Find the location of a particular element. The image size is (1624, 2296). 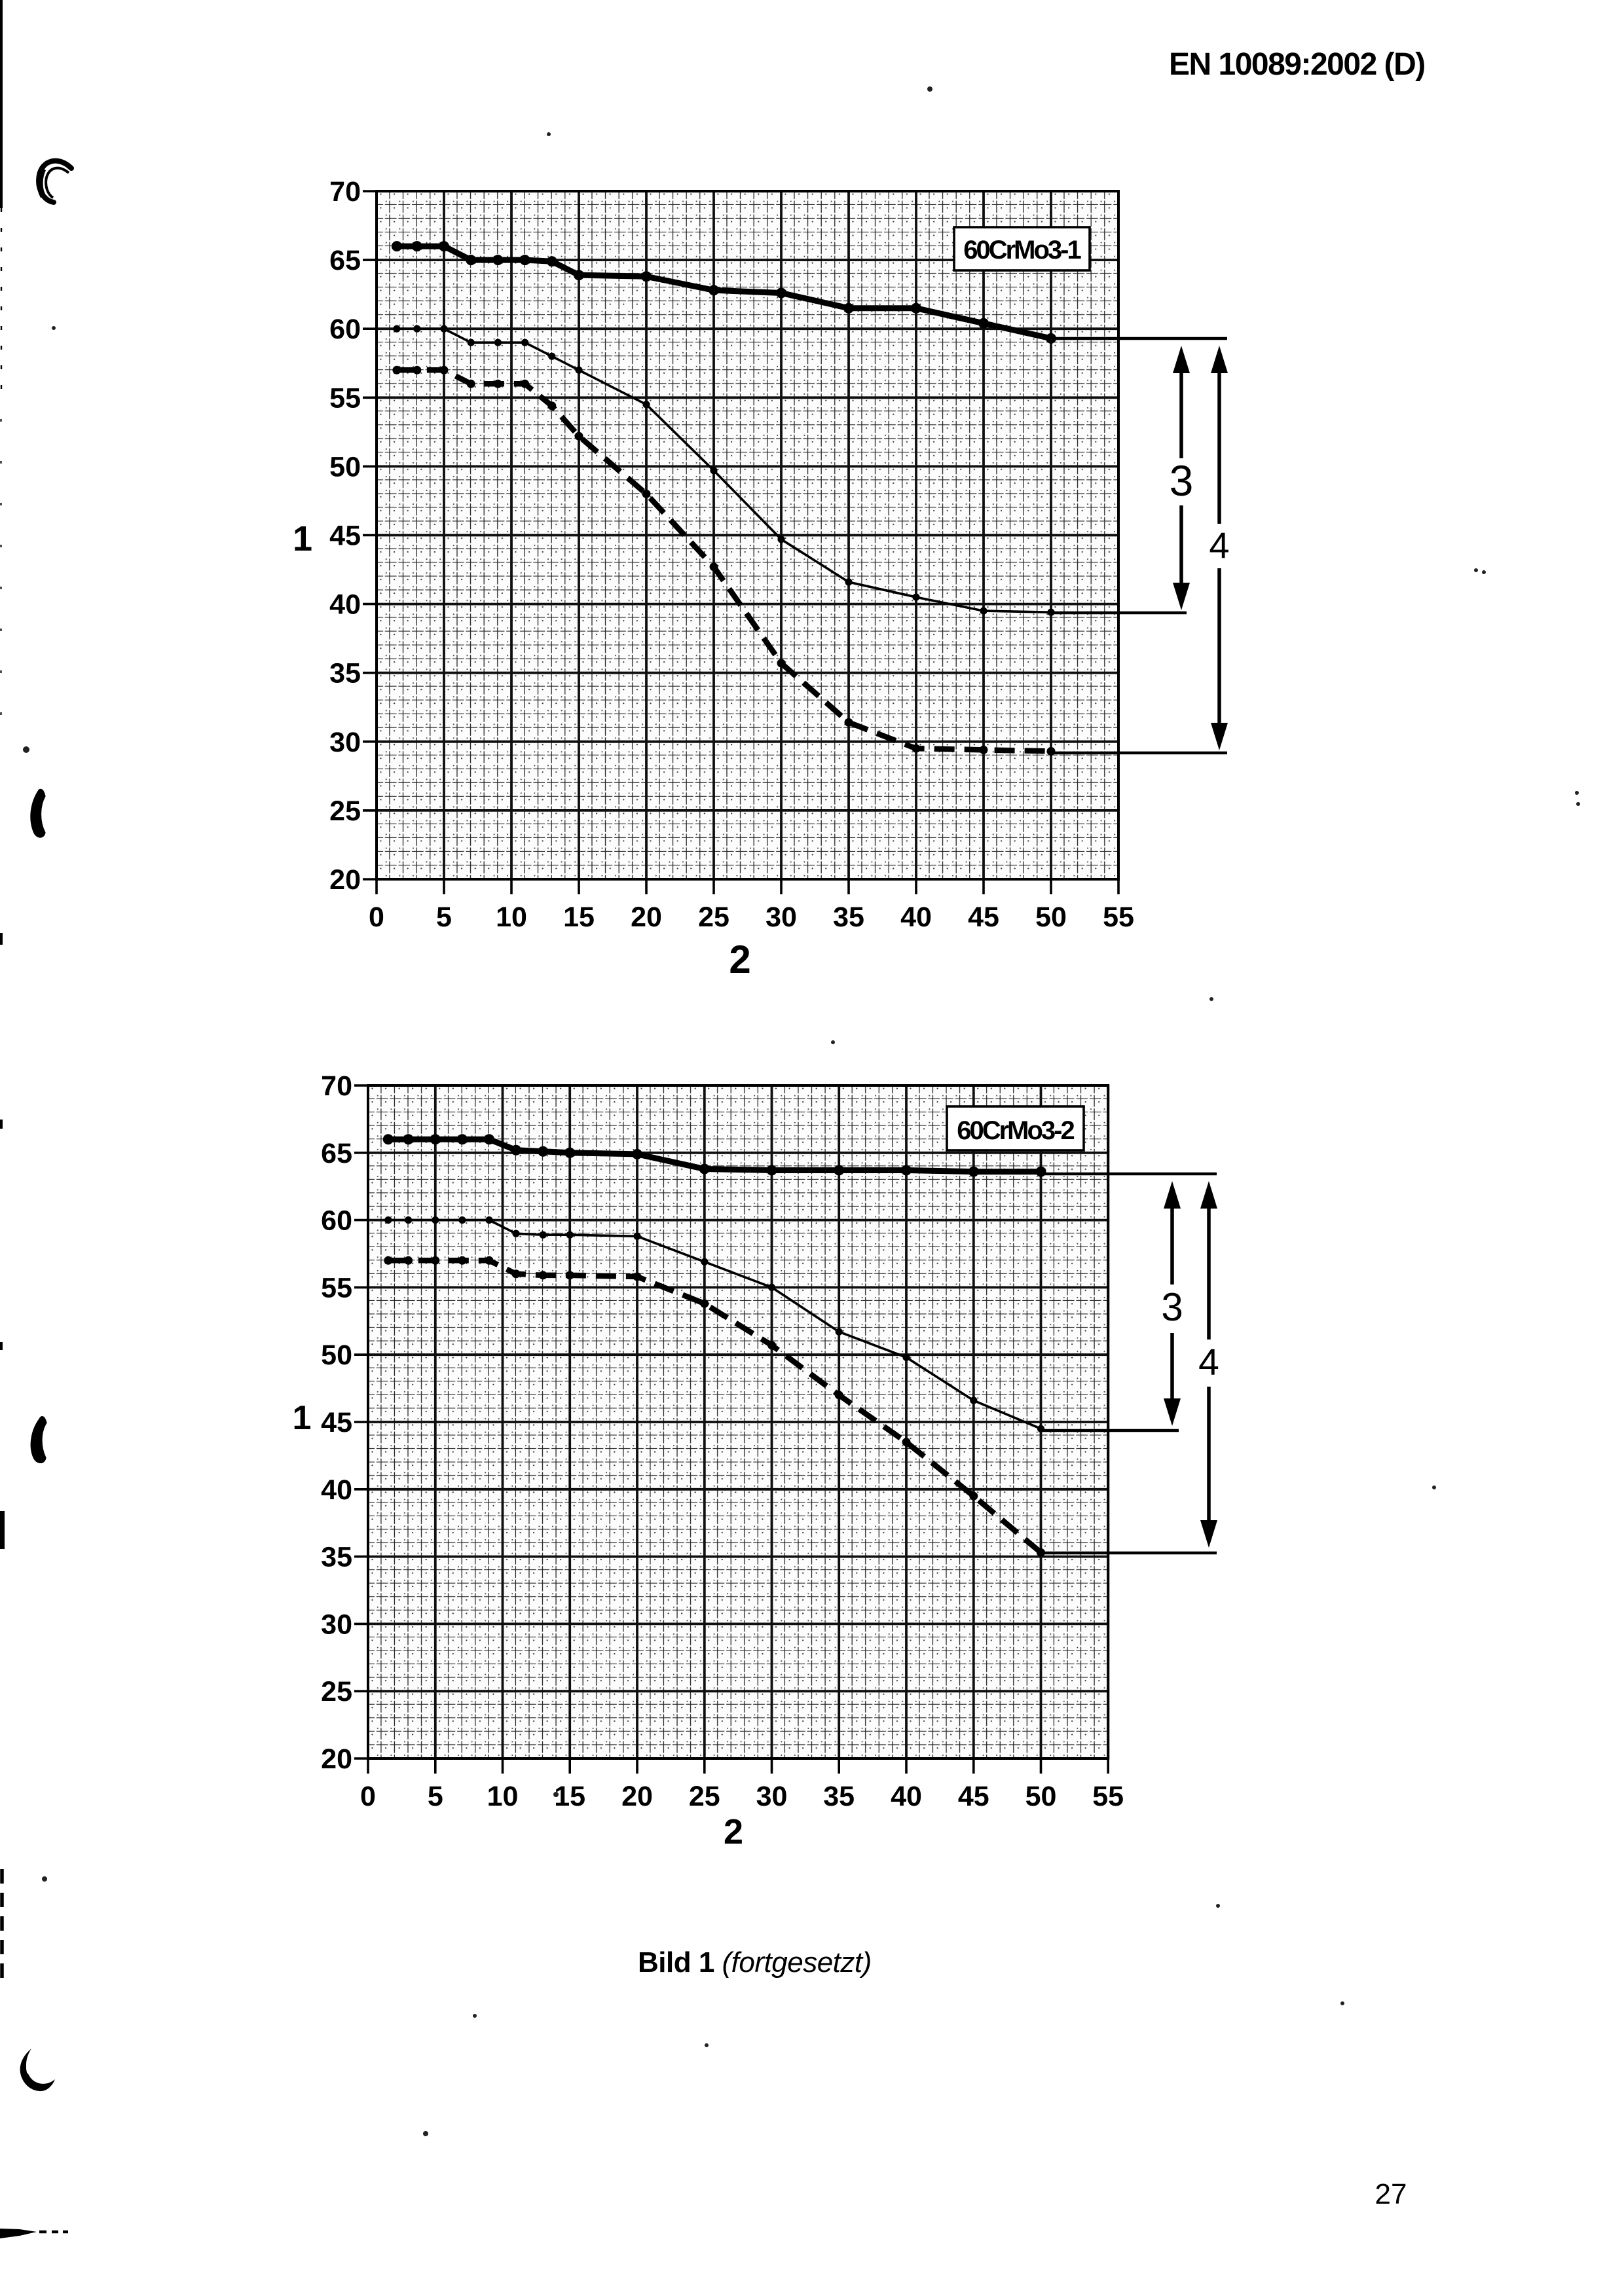

svg-text: 60CrMo3-1 is located at coordinates (1022, 250).